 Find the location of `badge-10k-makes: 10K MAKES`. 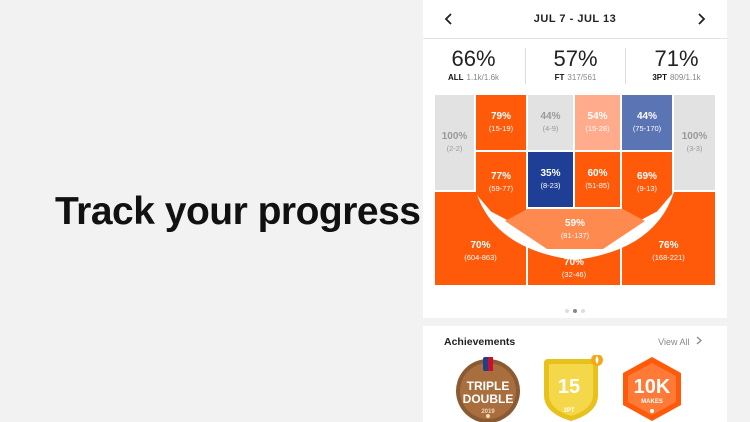

badge-10k-makes: 10K MAKES is located at coordinates (652, 388).